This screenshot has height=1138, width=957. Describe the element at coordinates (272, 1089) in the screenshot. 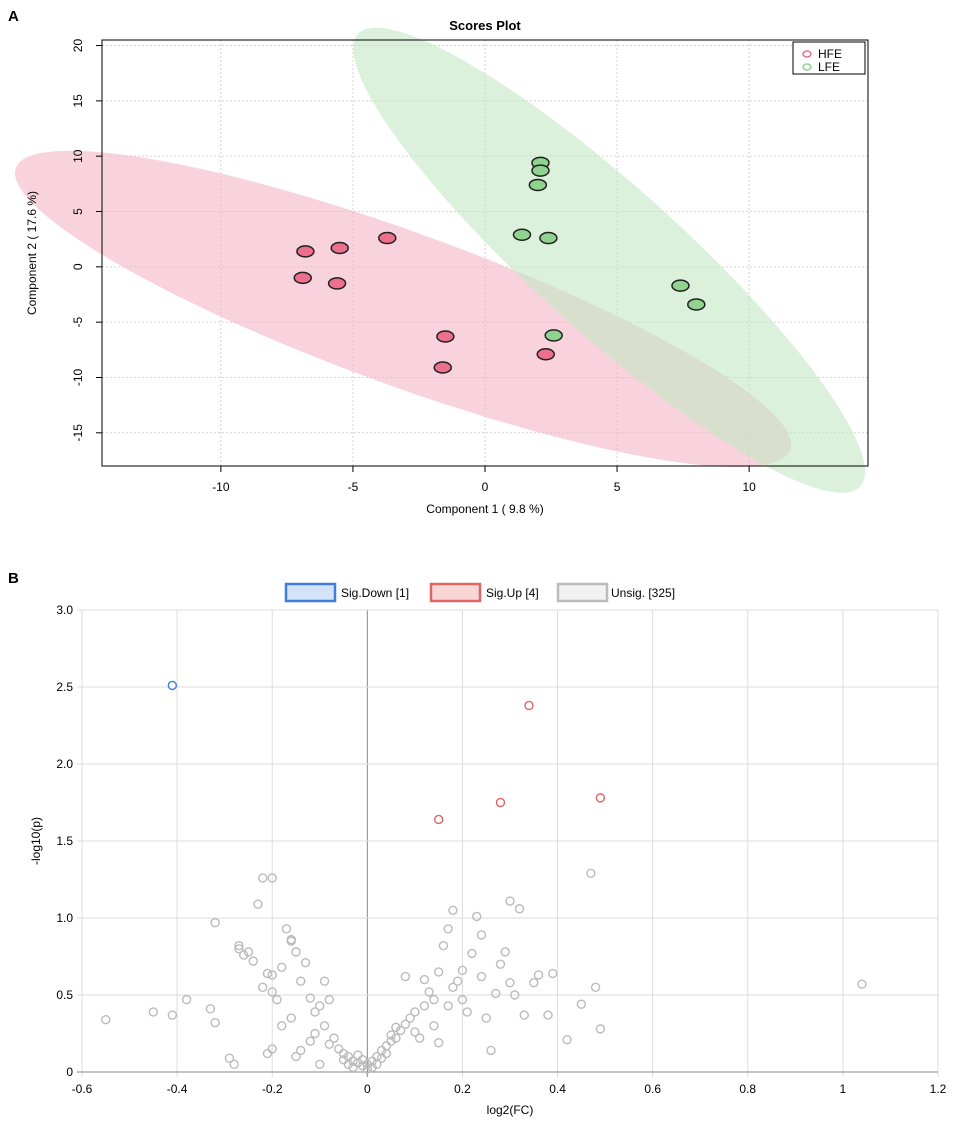

I see `x-tick-label: -0.2` at that location.